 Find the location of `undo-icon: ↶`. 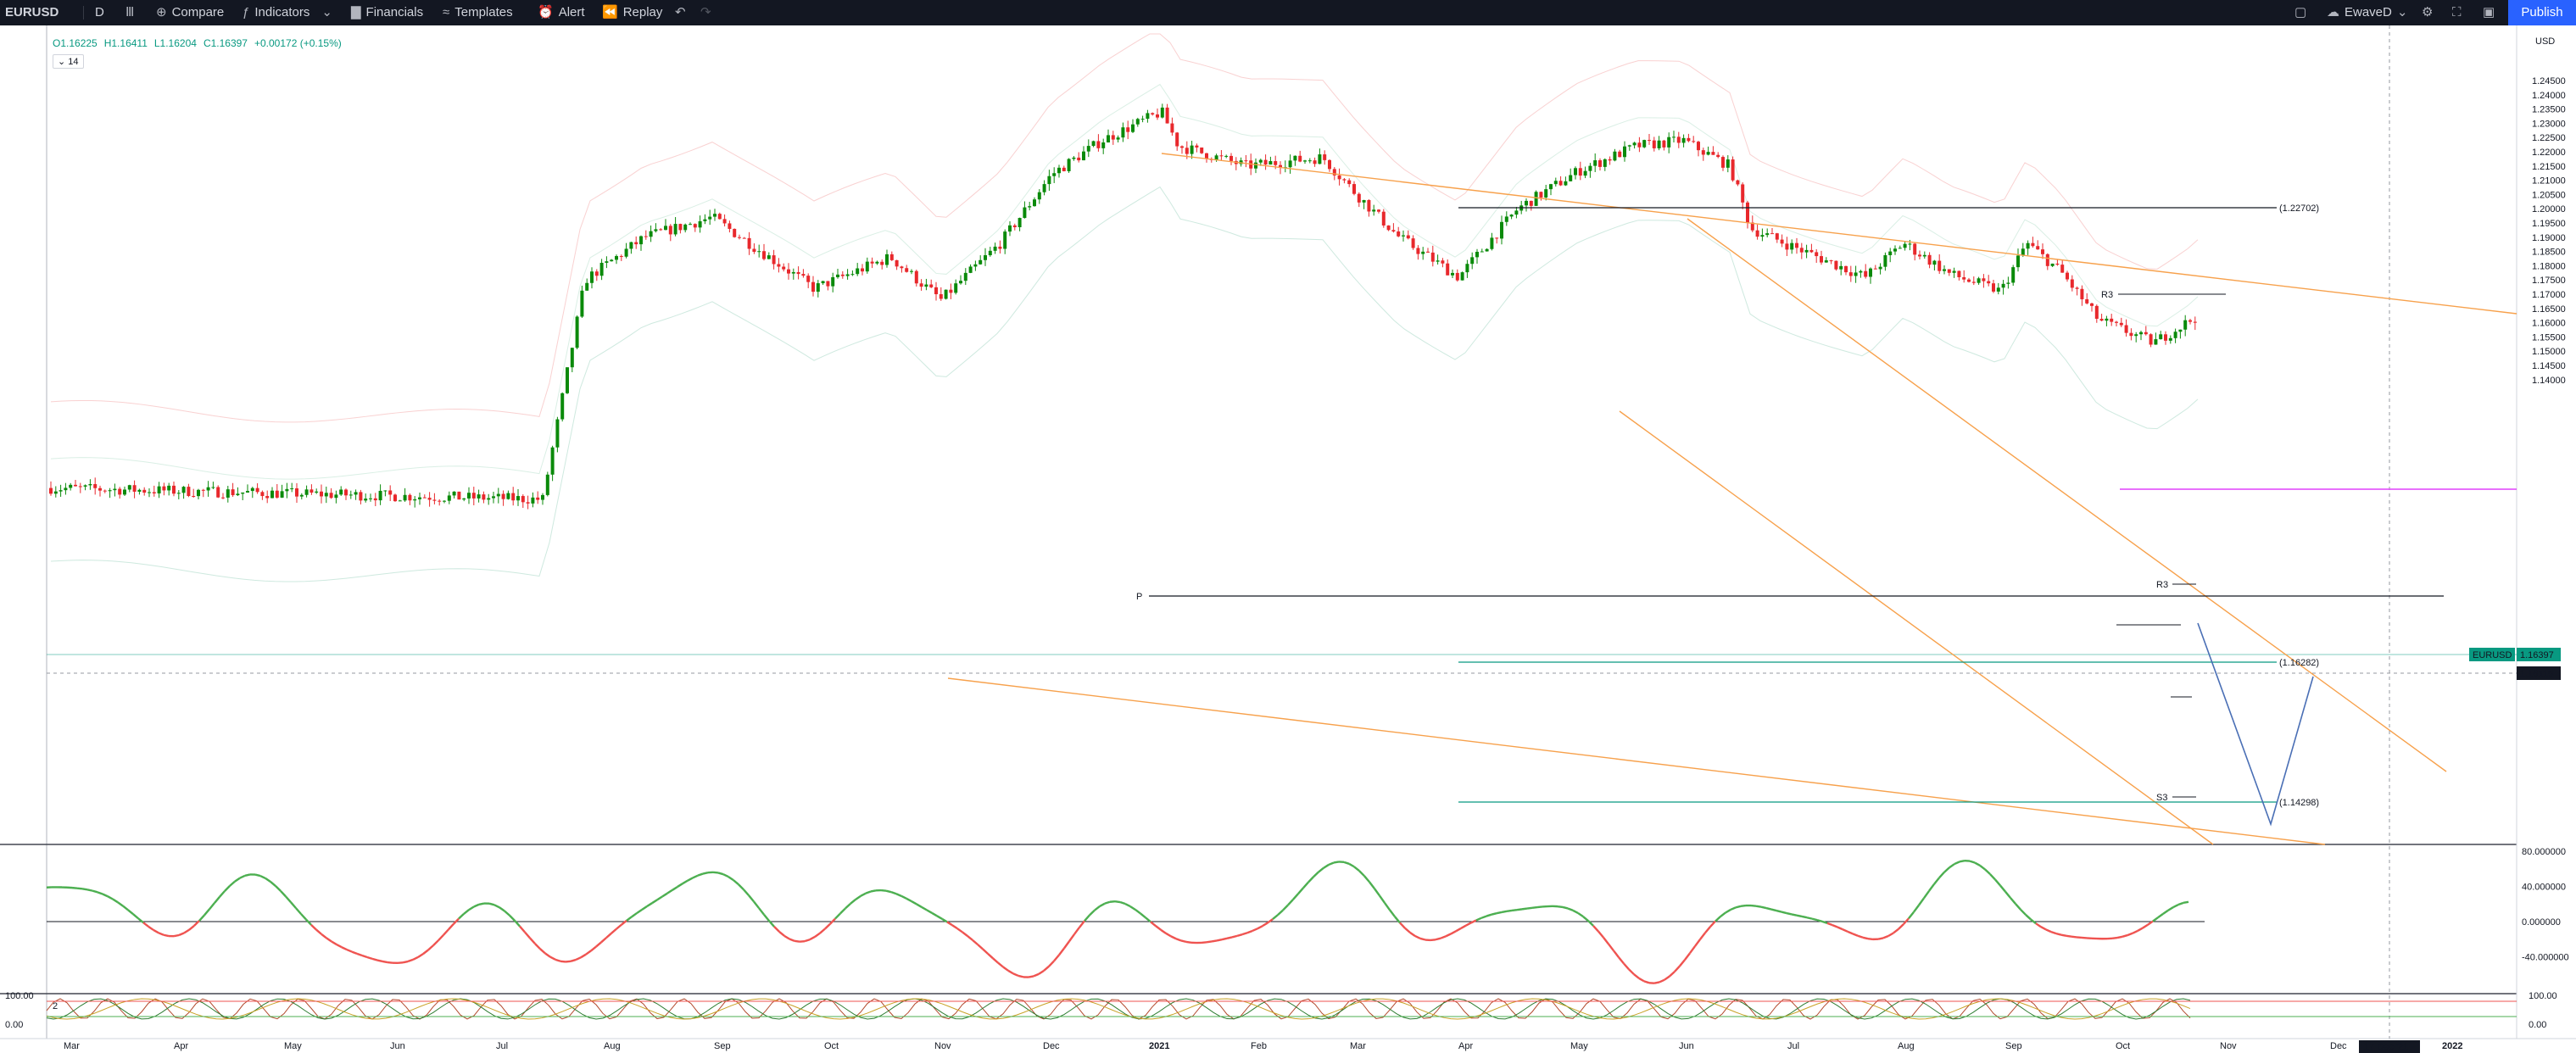

undo-icon: ↶ is located at coordinates (680, 12).